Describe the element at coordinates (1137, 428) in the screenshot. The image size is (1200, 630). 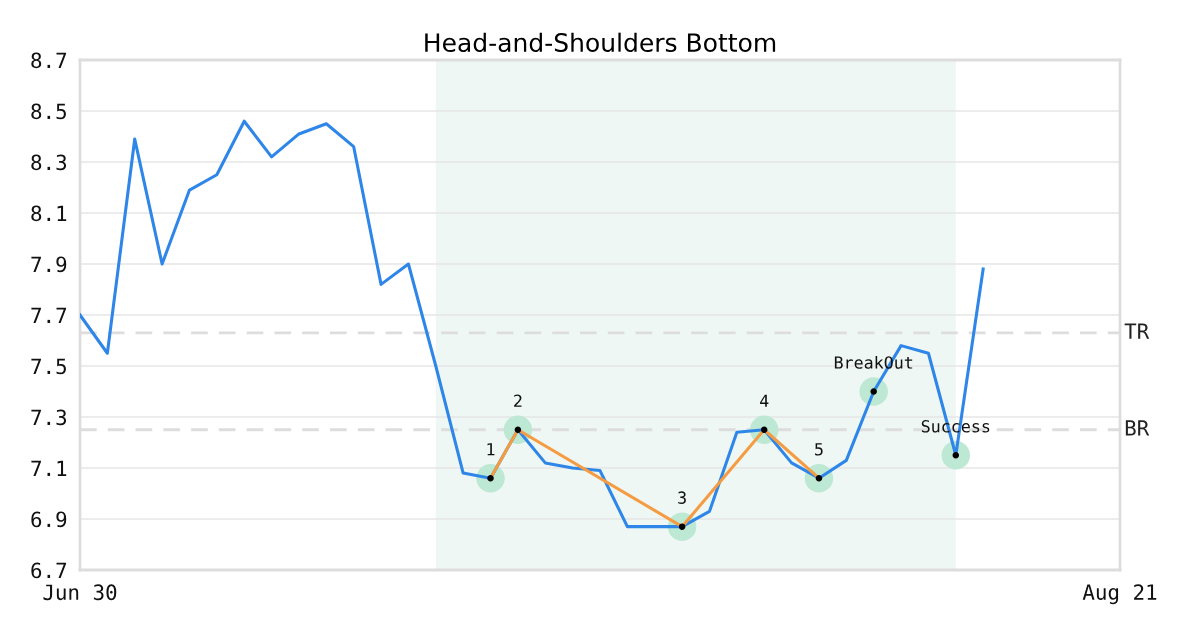
I see `ref-line-label: BR` at that location.